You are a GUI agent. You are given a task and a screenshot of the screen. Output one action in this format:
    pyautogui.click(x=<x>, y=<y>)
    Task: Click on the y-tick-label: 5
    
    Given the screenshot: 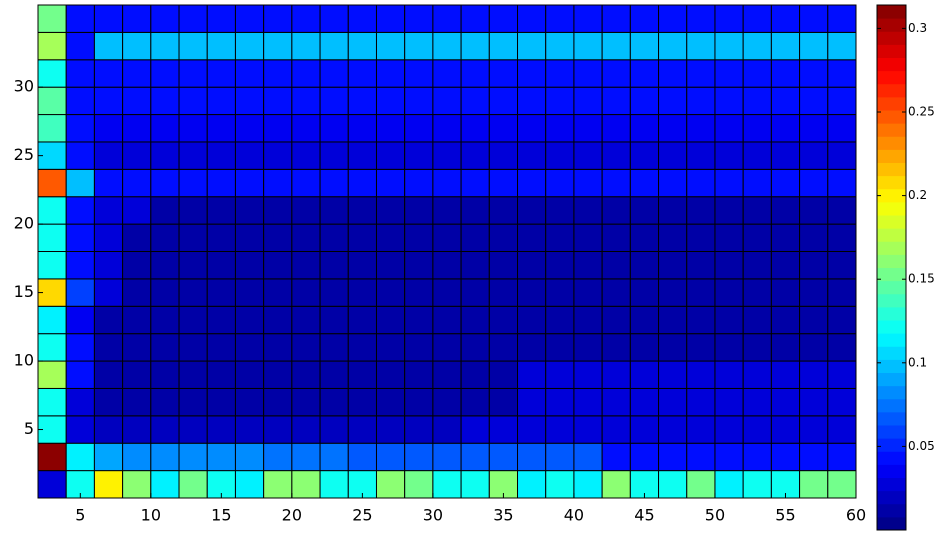 What is the action you would take?
    pyautogui.click(x=29, y=428)
    